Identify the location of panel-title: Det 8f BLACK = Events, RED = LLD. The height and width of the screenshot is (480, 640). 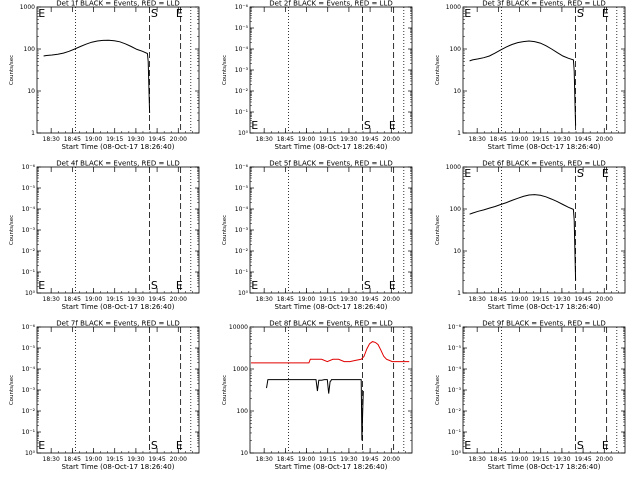
(330, 324).